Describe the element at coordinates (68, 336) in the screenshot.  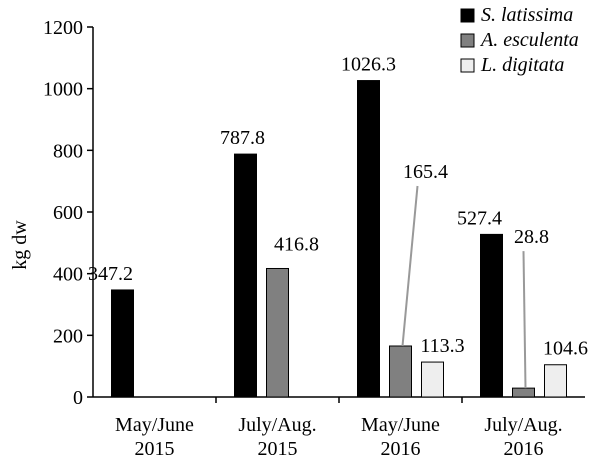
I see `y-tick-label: 200` at that location.